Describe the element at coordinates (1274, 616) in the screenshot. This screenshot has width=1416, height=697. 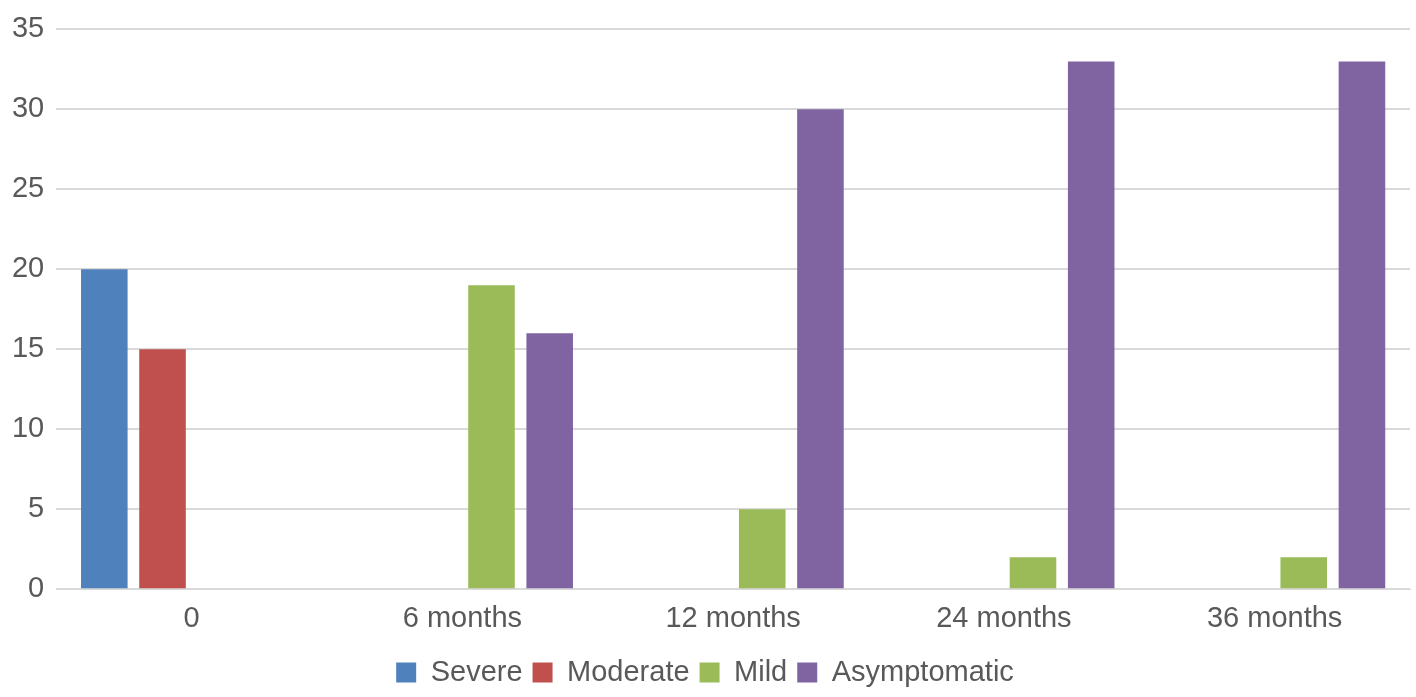
I see `x-tick-label: 36 months` at that location.